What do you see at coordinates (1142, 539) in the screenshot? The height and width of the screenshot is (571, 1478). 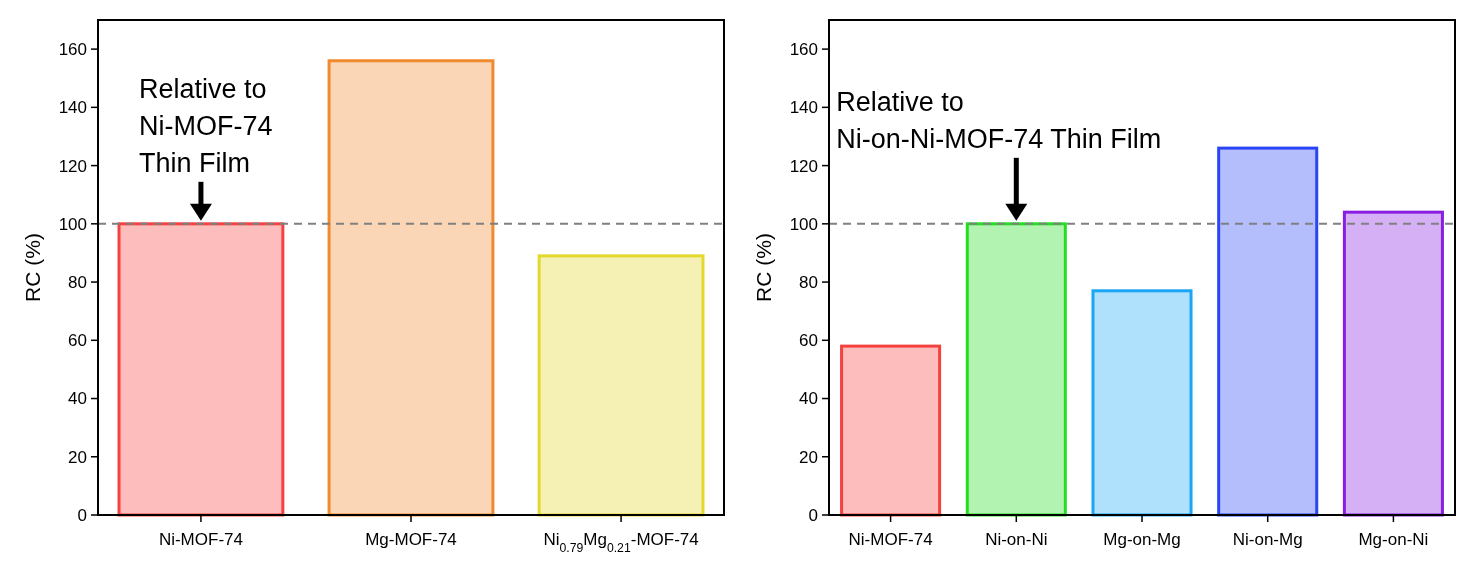 I see `x-tick-label: Mg-on-Mg` at bounding box center [1142, 539].